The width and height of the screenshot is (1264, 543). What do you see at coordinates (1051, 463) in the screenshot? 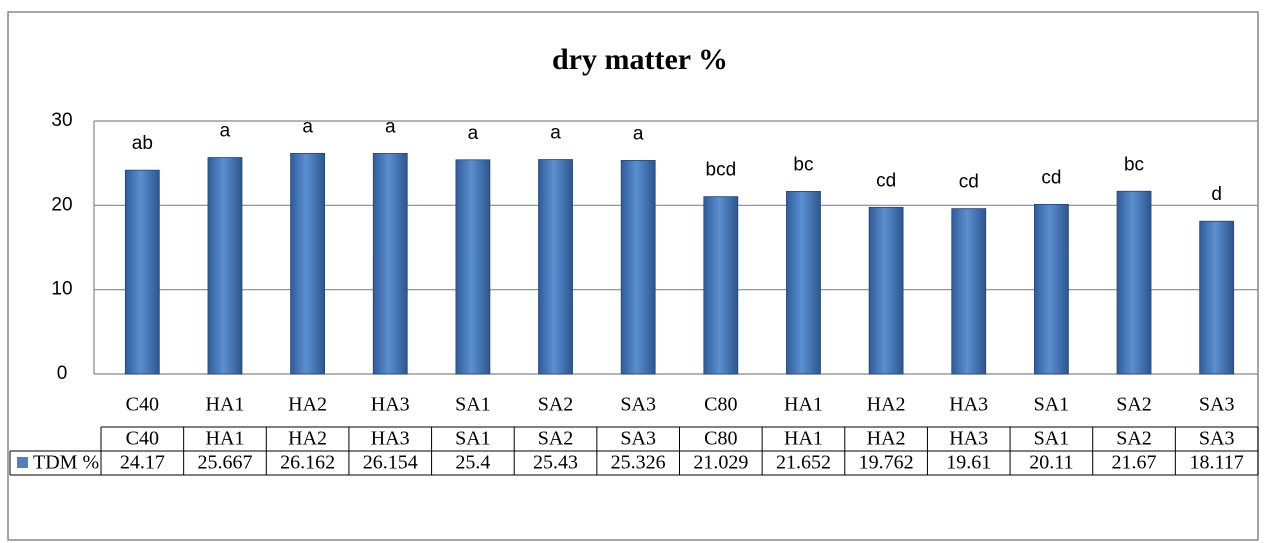
I see `table-value: 20.11` at bounding box center [1051, 463].